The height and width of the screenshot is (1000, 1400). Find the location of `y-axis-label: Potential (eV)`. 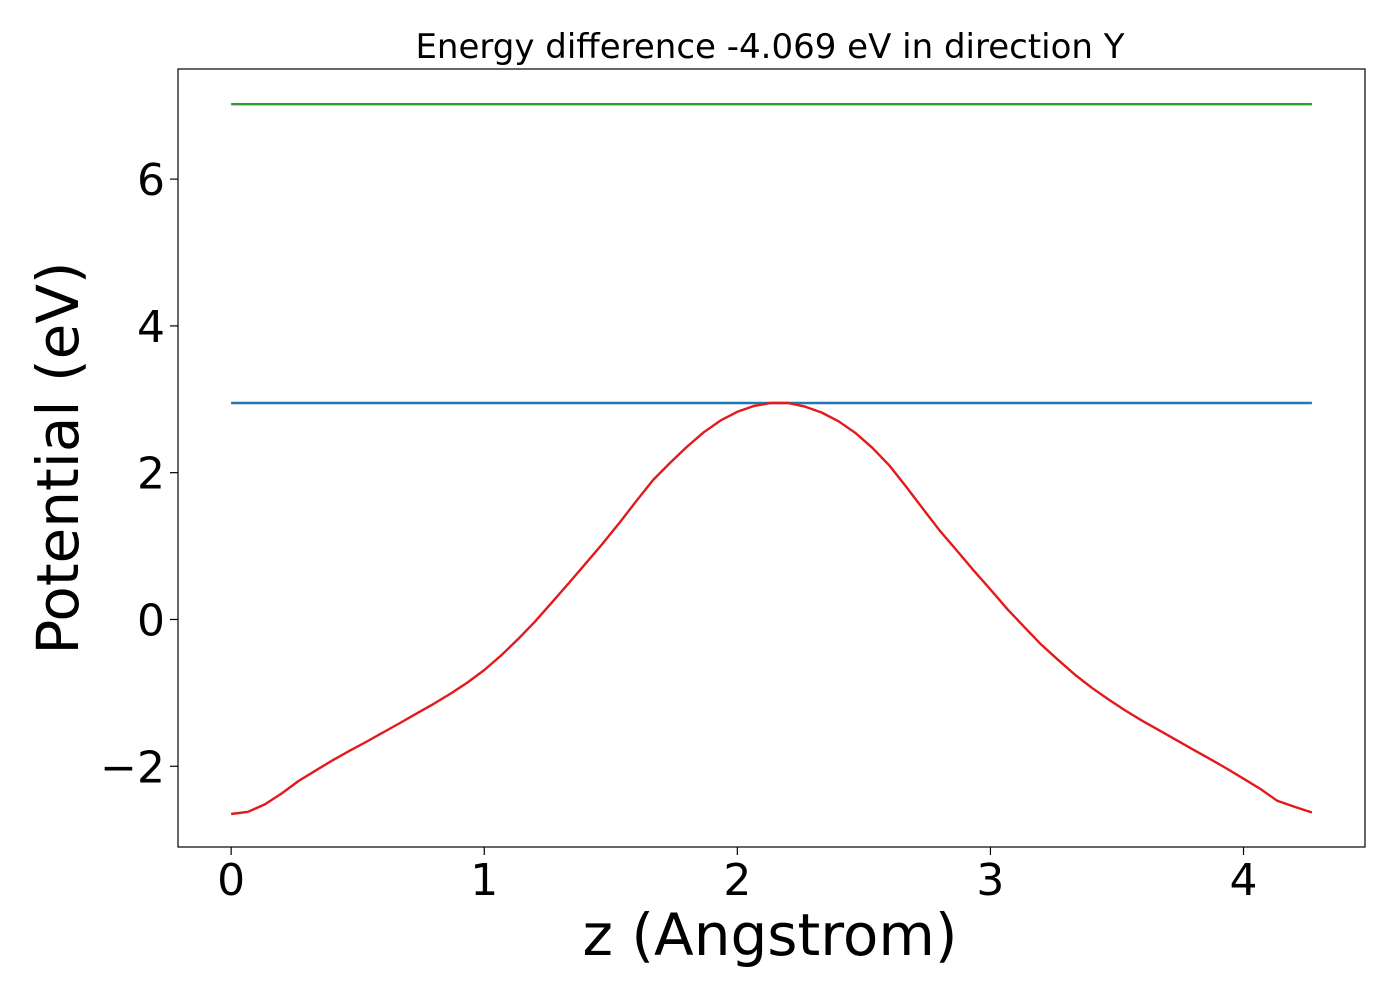

y-axis-label: Potential (eV) is located at coordinates (58, 457).